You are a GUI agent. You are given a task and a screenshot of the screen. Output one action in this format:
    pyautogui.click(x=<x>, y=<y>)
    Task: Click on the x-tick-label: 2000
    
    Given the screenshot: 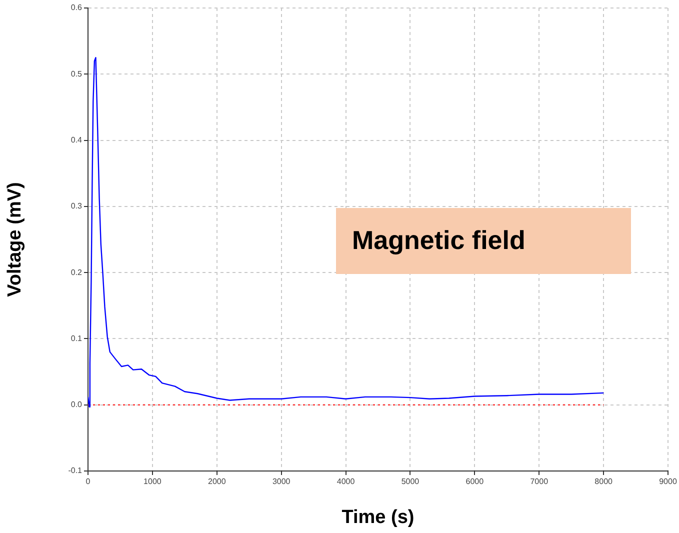 What is the action you would take?
    pyautogui.click(x=217, y=481)
    